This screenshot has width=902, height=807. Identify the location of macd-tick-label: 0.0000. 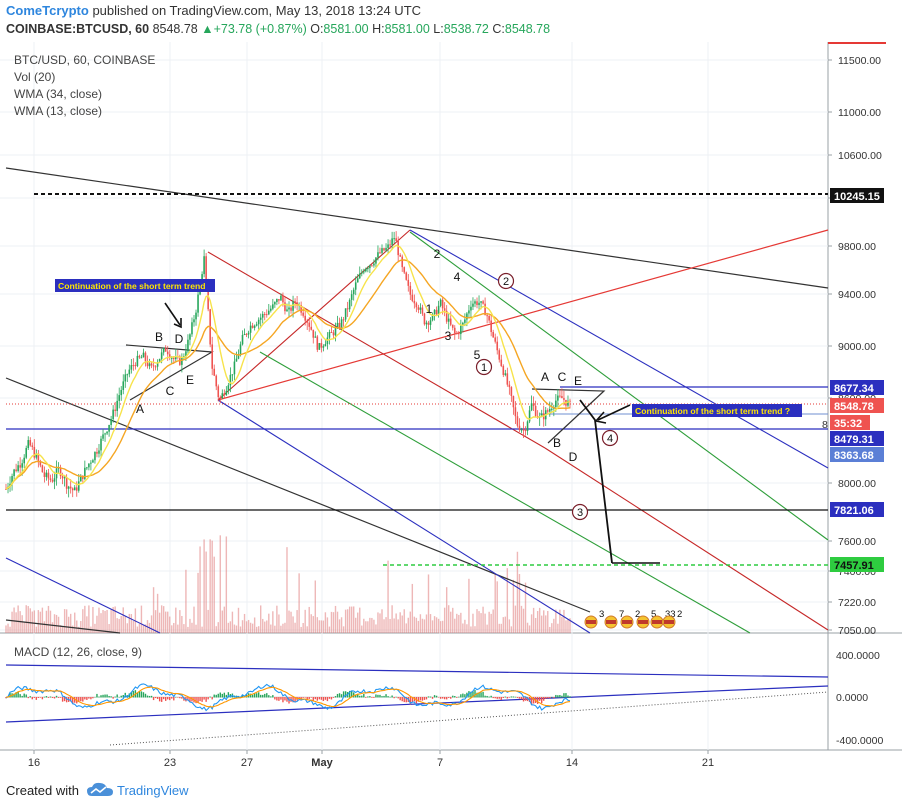
(852, 698).